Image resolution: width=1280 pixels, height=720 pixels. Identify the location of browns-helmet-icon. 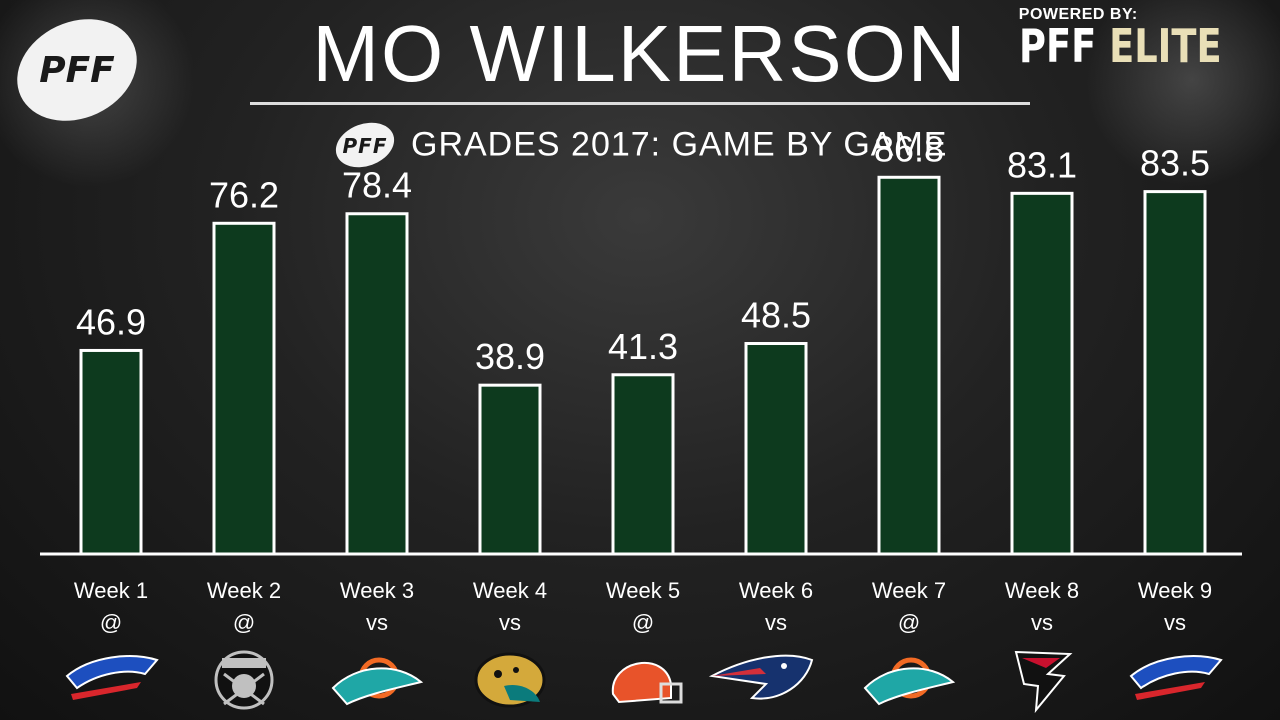
(647, 682).